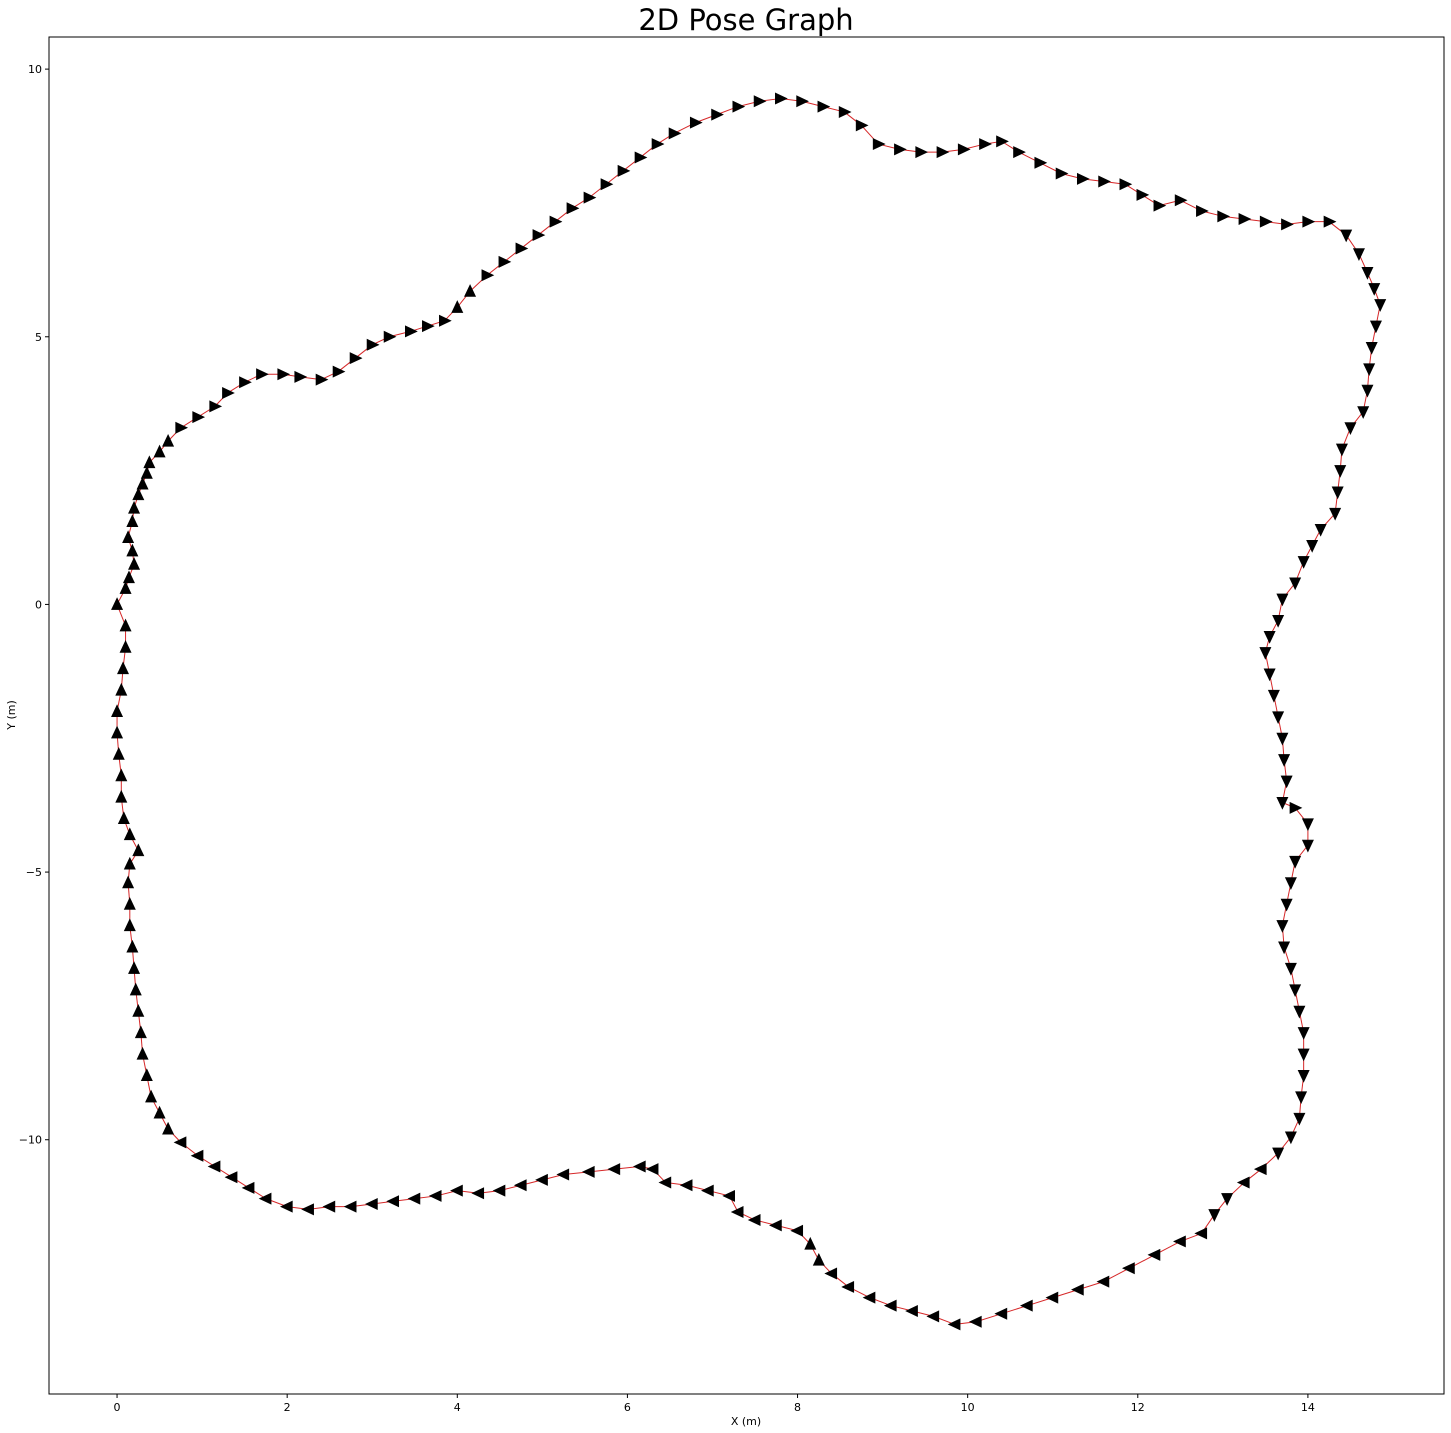 Image resolution: width=1451 pixels, height=1433 pixels. Describe the element at coordinates (746, 1421) in the screenshot. I see `x-axis-label: X (m)` at that location.